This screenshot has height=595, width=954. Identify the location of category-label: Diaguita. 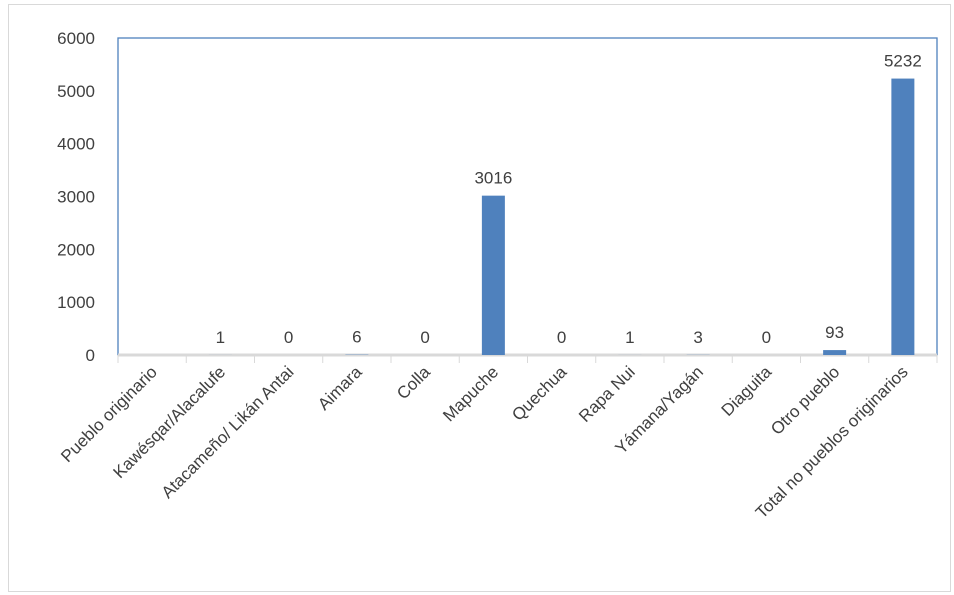
(747, 391).